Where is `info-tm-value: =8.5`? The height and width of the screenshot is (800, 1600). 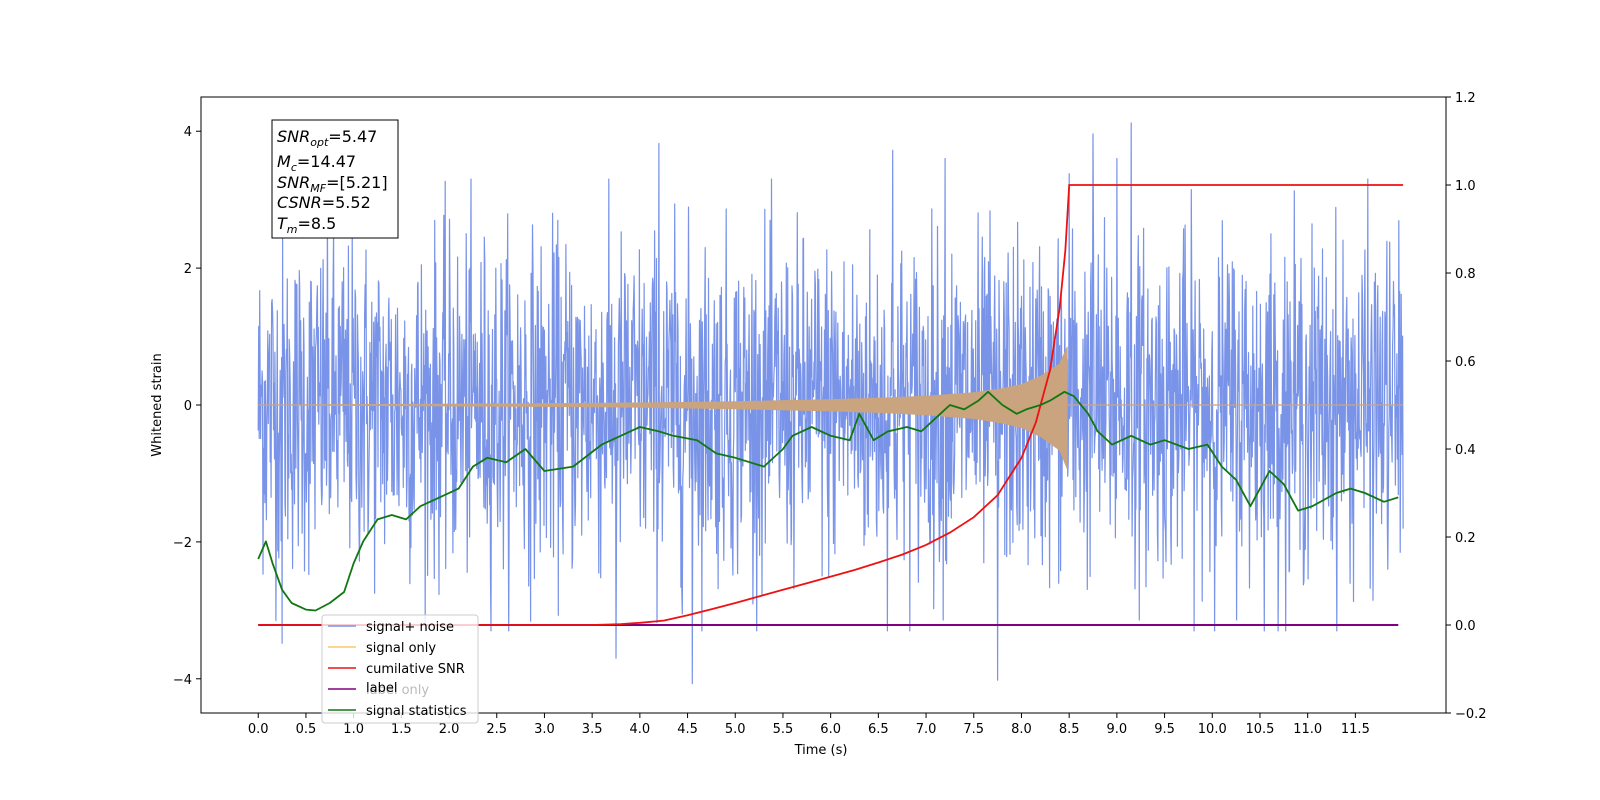 info-tm-value: =8.5 is located at coordinates (317, 223).